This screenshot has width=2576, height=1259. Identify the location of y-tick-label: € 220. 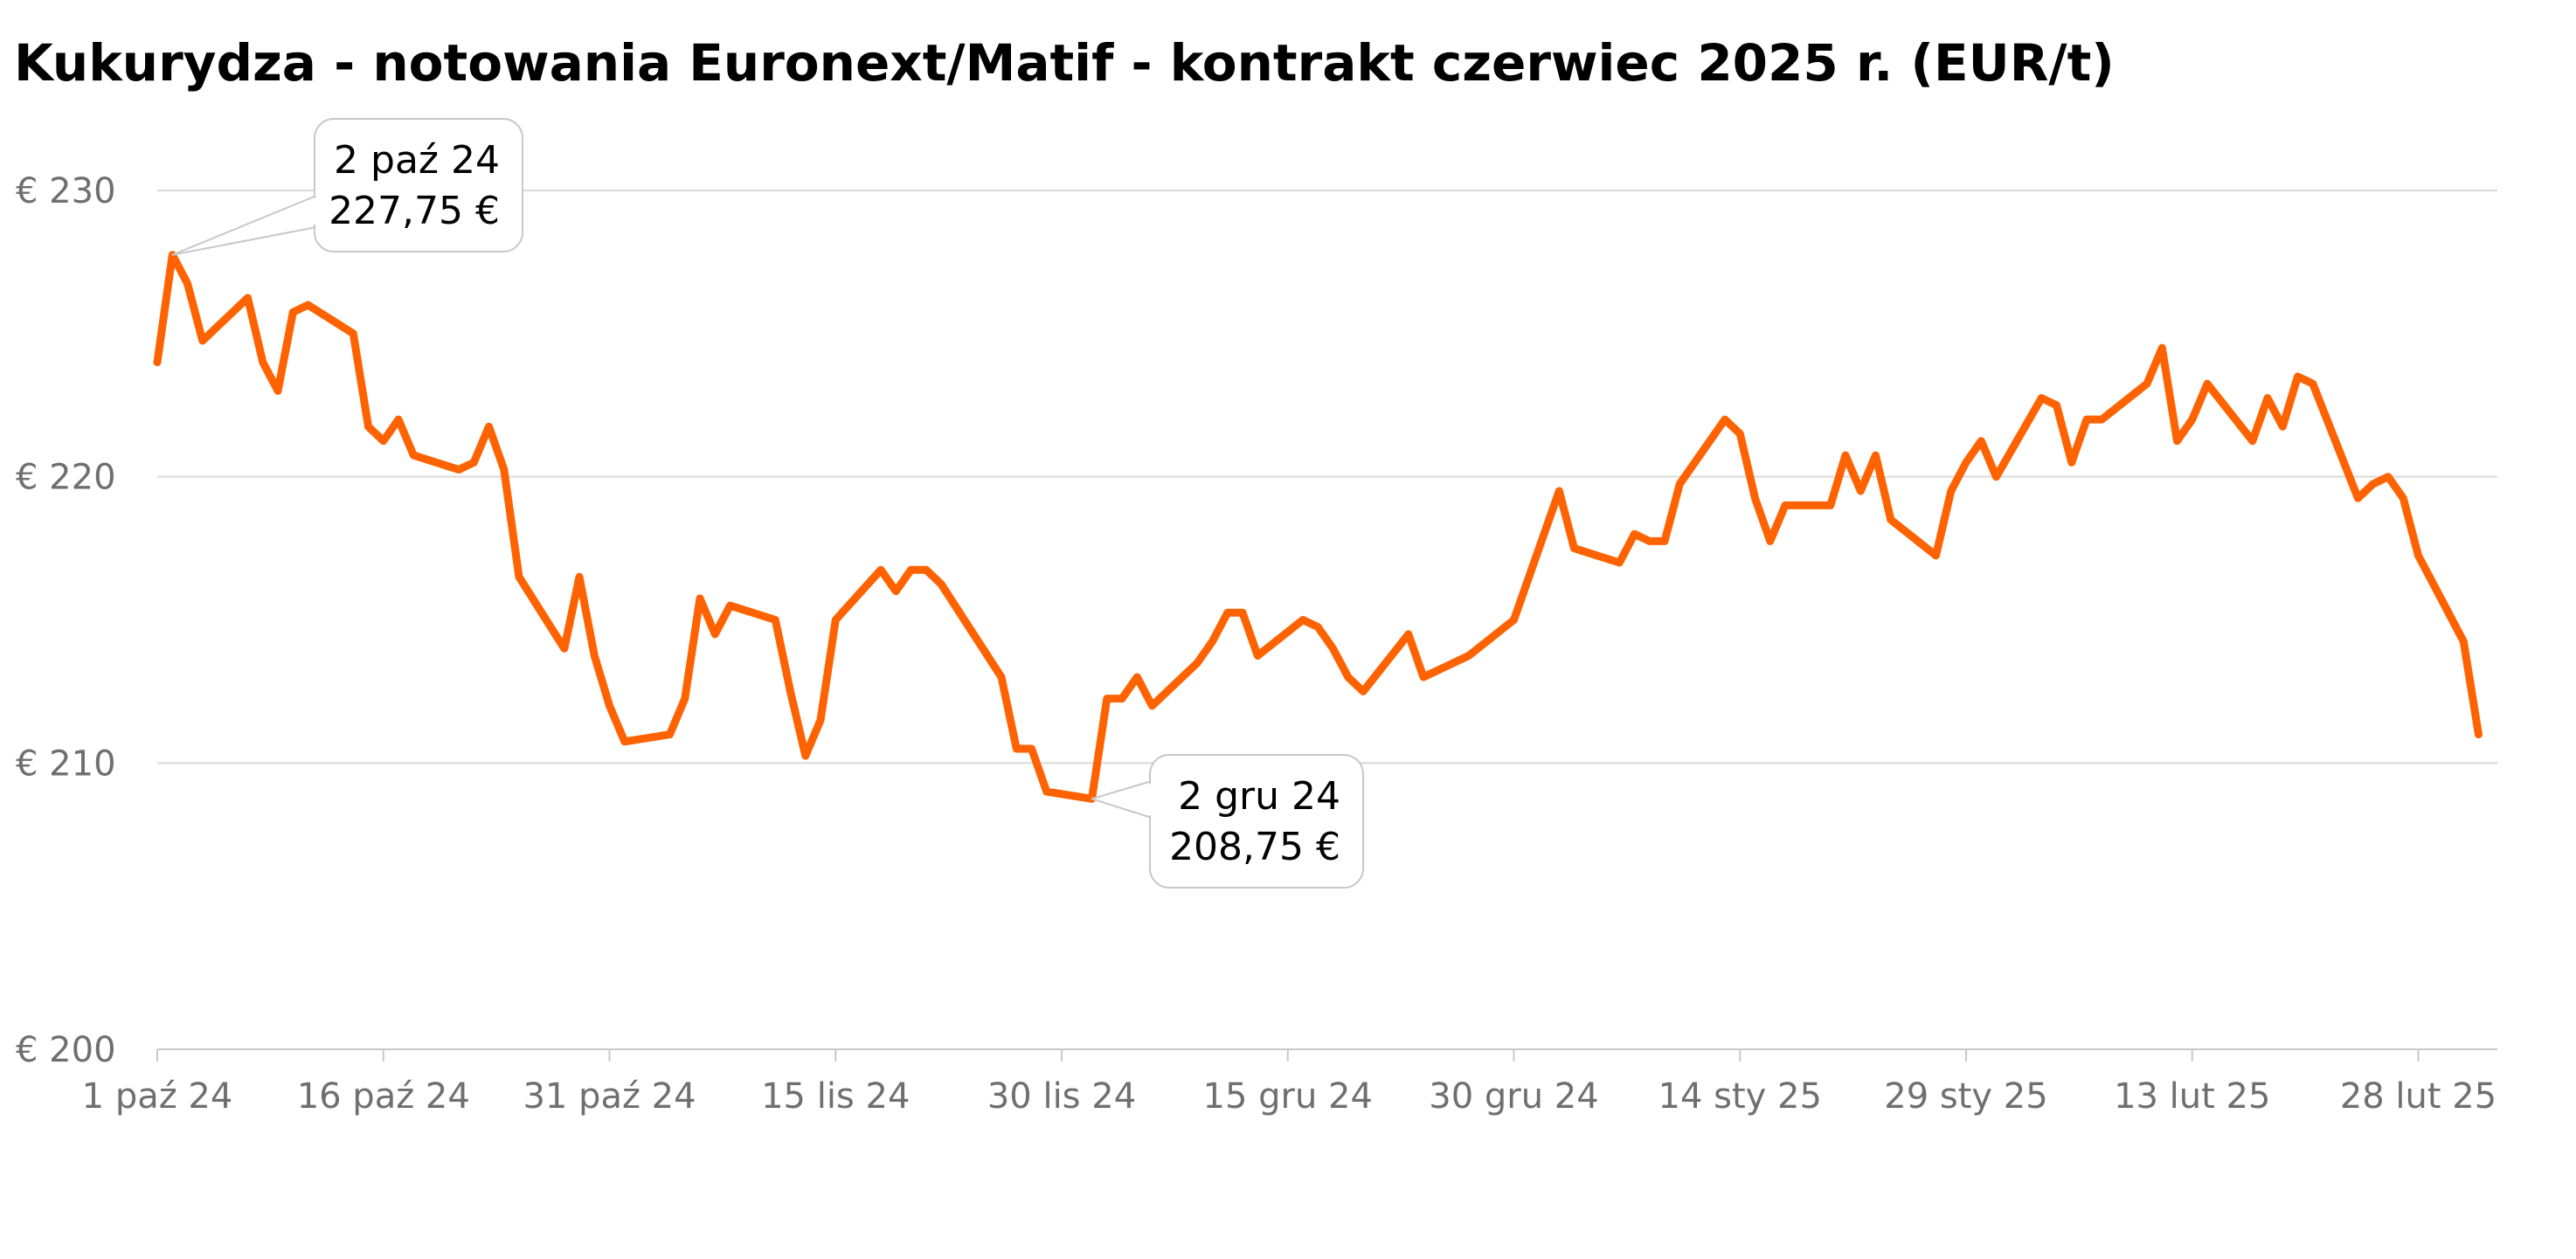
(66, 478).